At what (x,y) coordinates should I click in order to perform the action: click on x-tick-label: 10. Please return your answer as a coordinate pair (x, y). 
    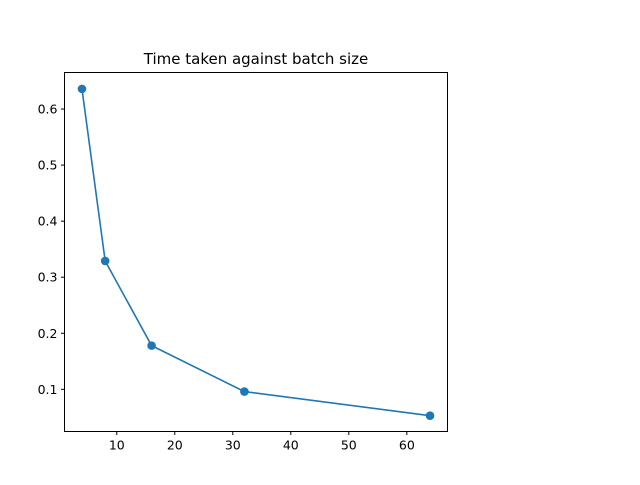
    Looking at the image, I should click on (117, 445).